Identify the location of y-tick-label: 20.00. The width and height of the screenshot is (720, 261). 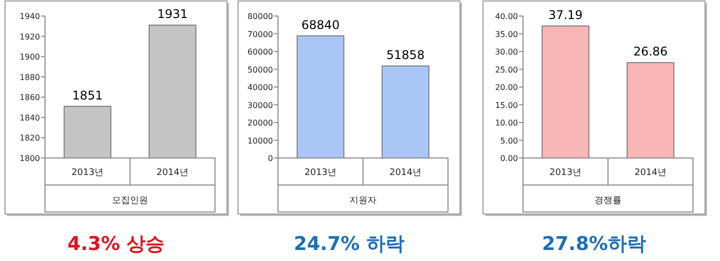
(506, 87).